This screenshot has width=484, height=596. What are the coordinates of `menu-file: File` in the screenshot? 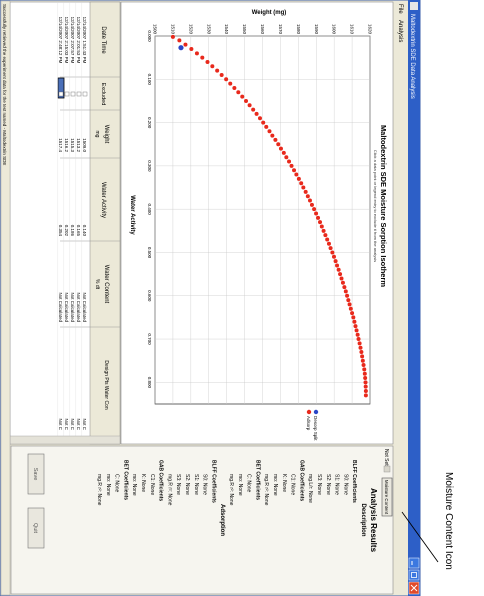 It's located at (400, 9).